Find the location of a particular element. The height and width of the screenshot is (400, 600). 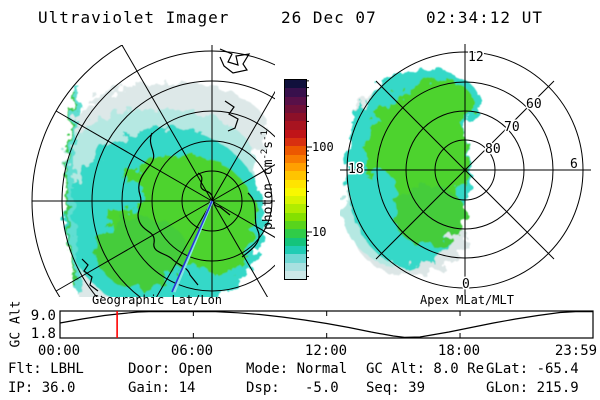

status-mode: Mode: Normal is located at coordinates (297, 369).